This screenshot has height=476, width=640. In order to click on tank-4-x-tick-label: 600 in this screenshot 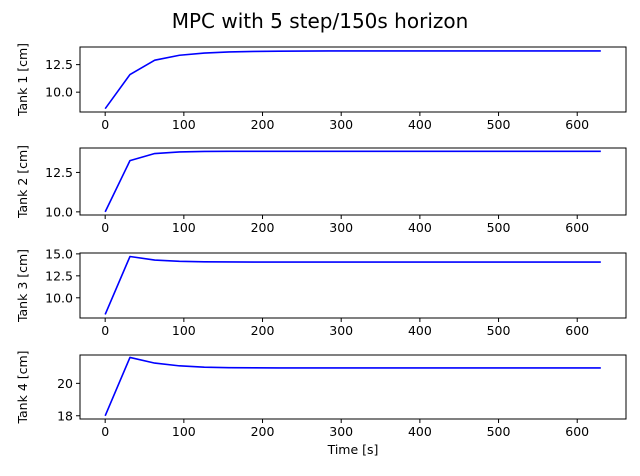, I will do `click(577, 431)`.